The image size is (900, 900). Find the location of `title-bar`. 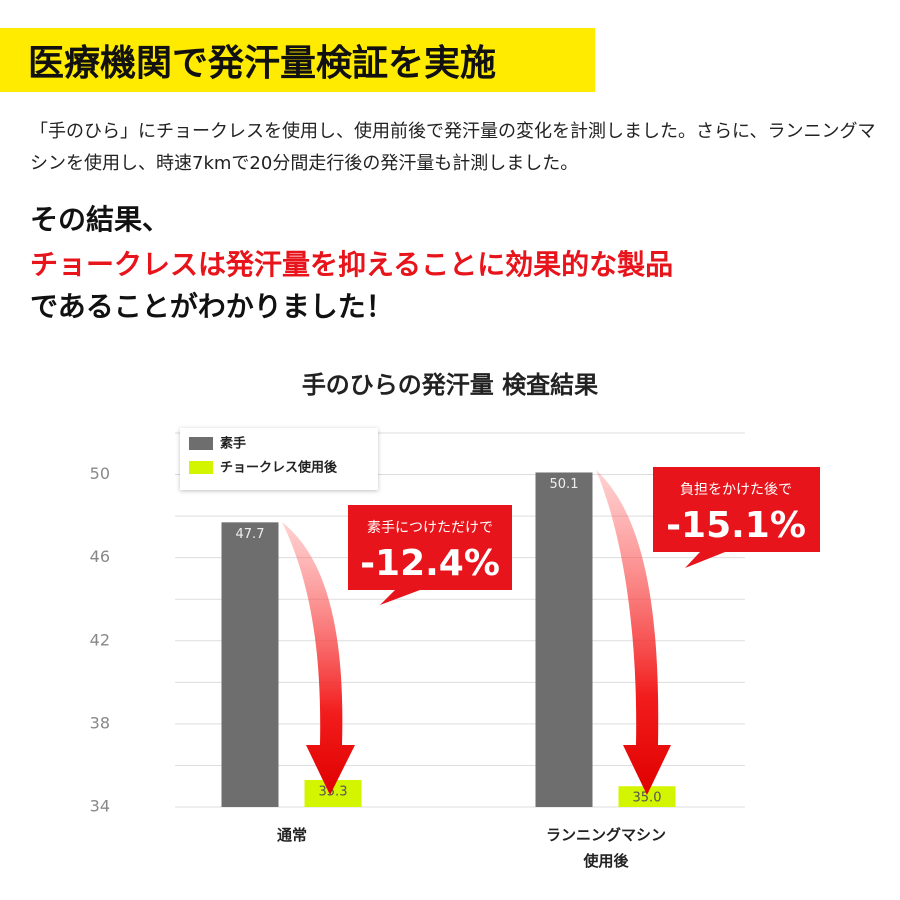

title-bar is located at coordinates (297, 60).